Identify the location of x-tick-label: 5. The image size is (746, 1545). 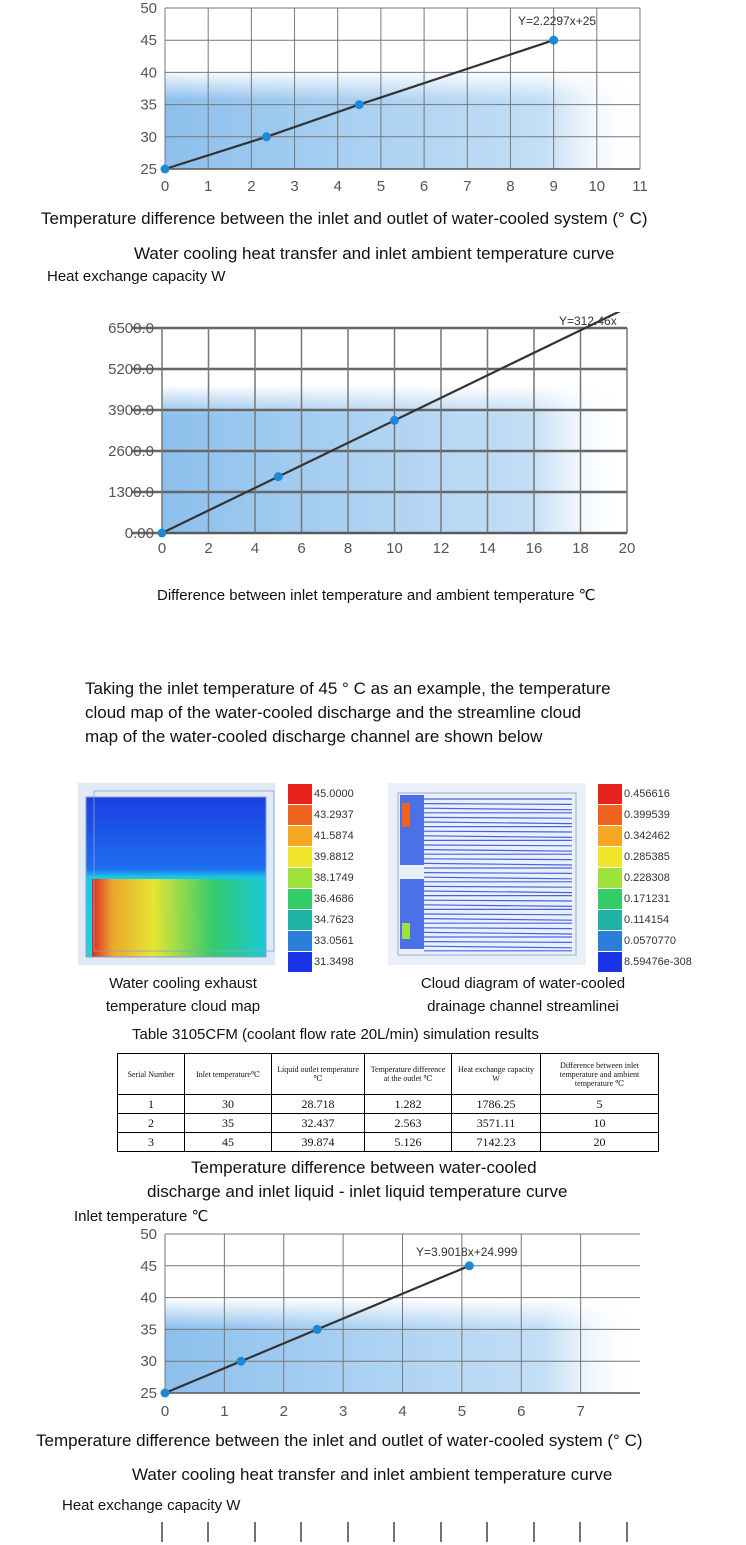
(462, 1411).